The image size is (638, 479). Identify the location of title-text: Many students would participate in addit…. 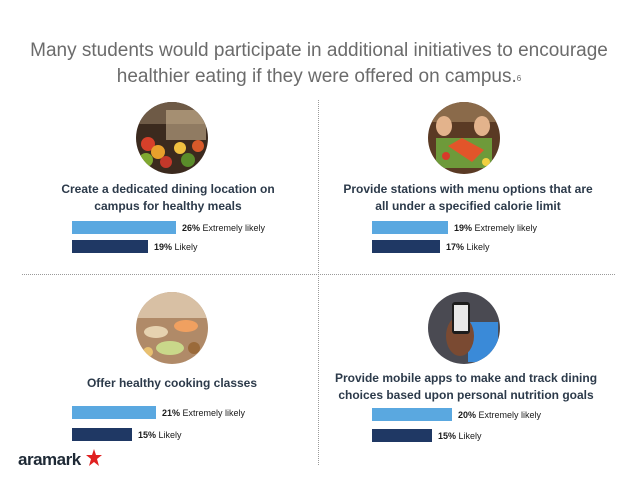
(319, 63).